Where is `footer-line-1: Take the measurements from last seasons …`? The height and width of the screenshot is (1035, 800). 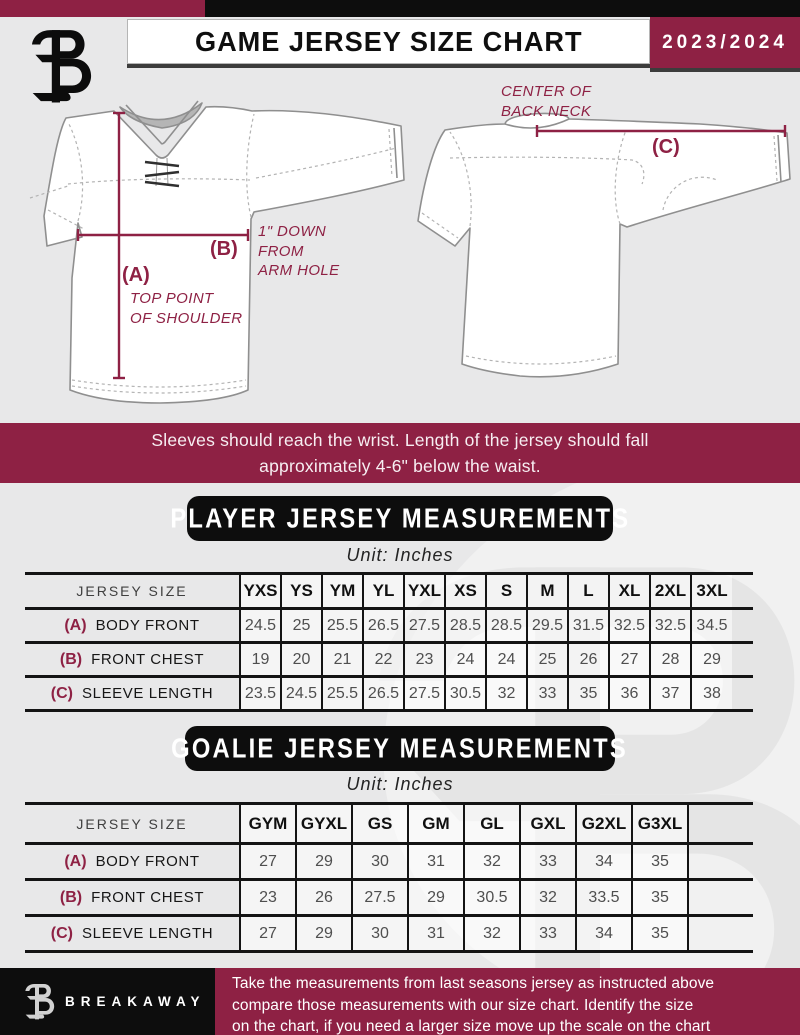
footer-line-1: Take the measurements from last seasons … is located at coordinates (473, 983).